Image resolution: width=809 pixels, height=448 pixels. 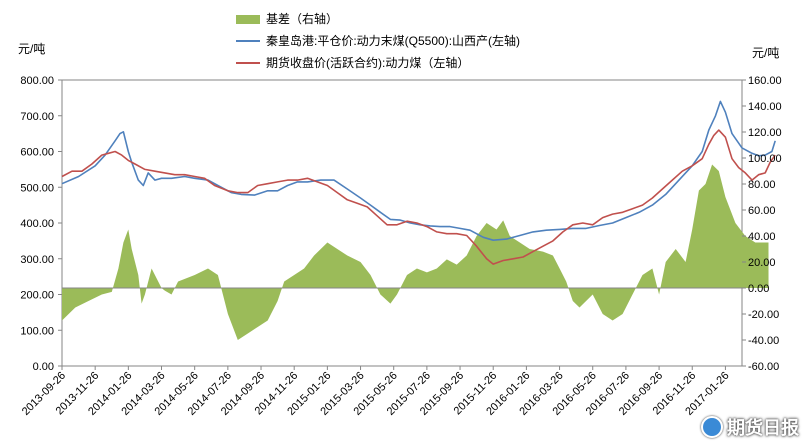 I want to click on right-axis-unit: 元/吨, so click(x=766, y=53).